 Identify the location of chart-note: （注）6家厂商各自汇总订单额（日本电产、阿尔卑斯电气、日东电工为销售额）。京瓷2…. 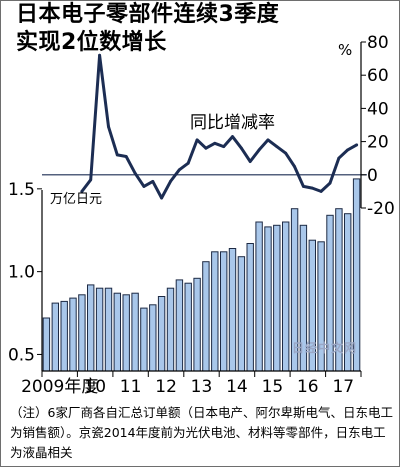
(201, 432).